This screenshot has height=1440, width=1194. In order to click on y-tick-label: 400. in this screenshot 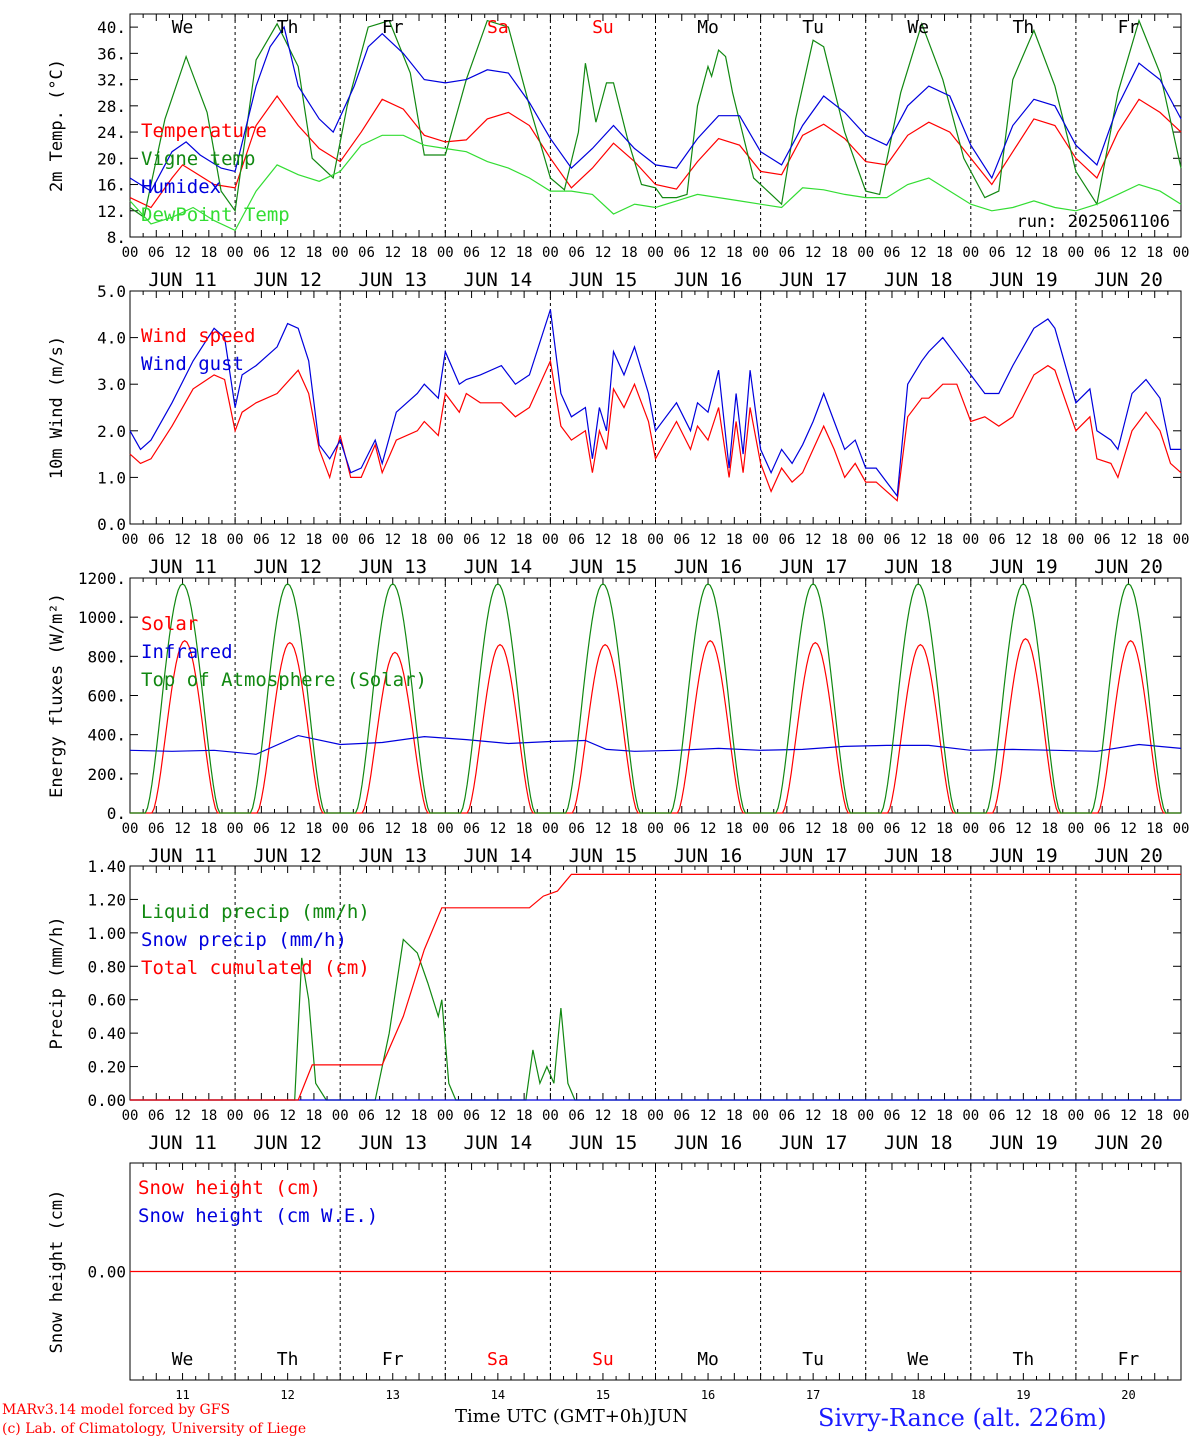, I will do `click(106, 735)`.